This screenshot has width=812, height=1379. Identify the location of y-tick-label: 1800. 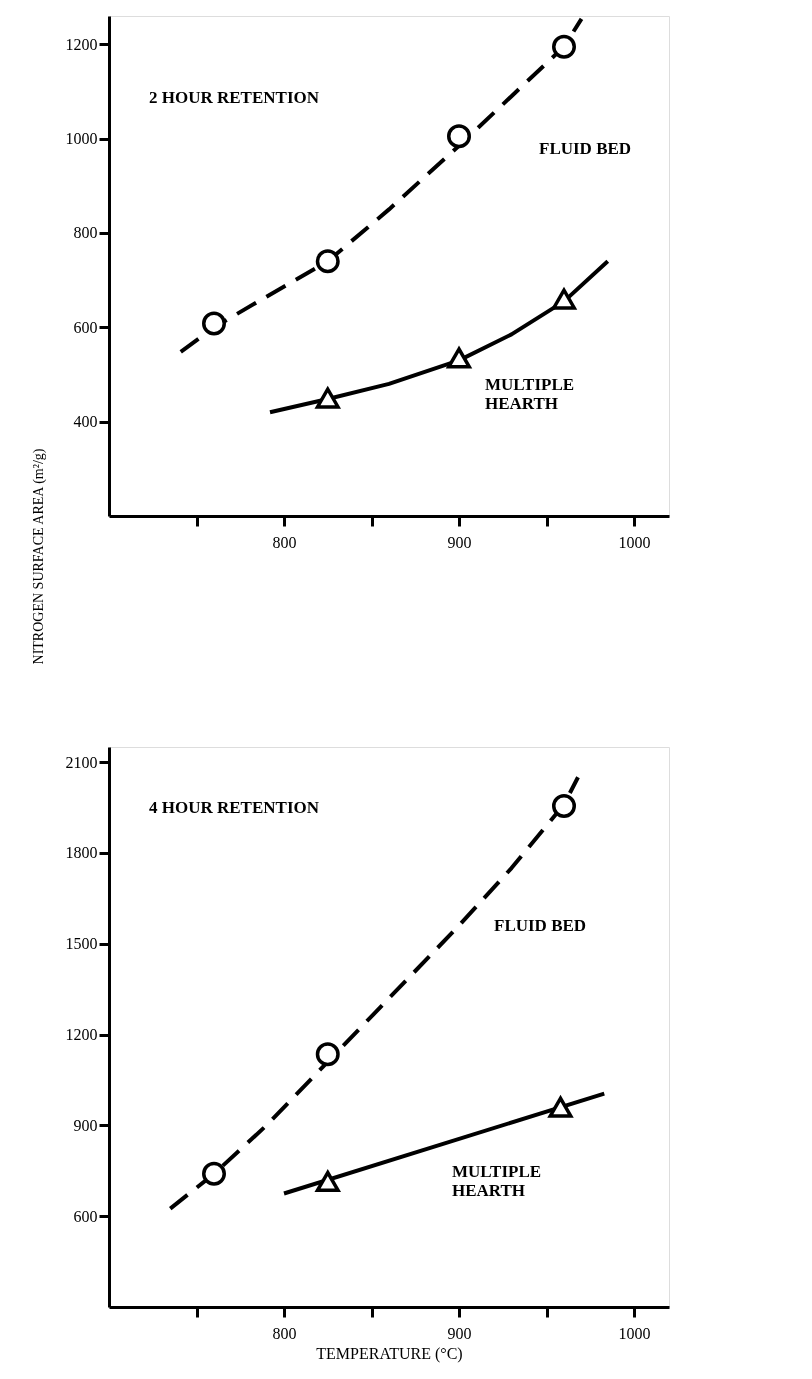
(81, 853).